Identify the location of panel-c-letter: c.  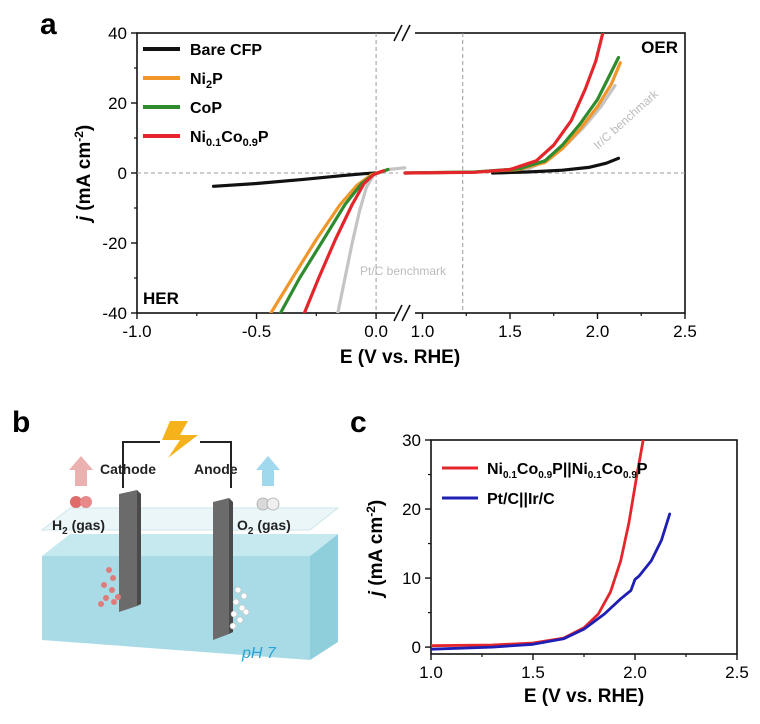
(358, 422).